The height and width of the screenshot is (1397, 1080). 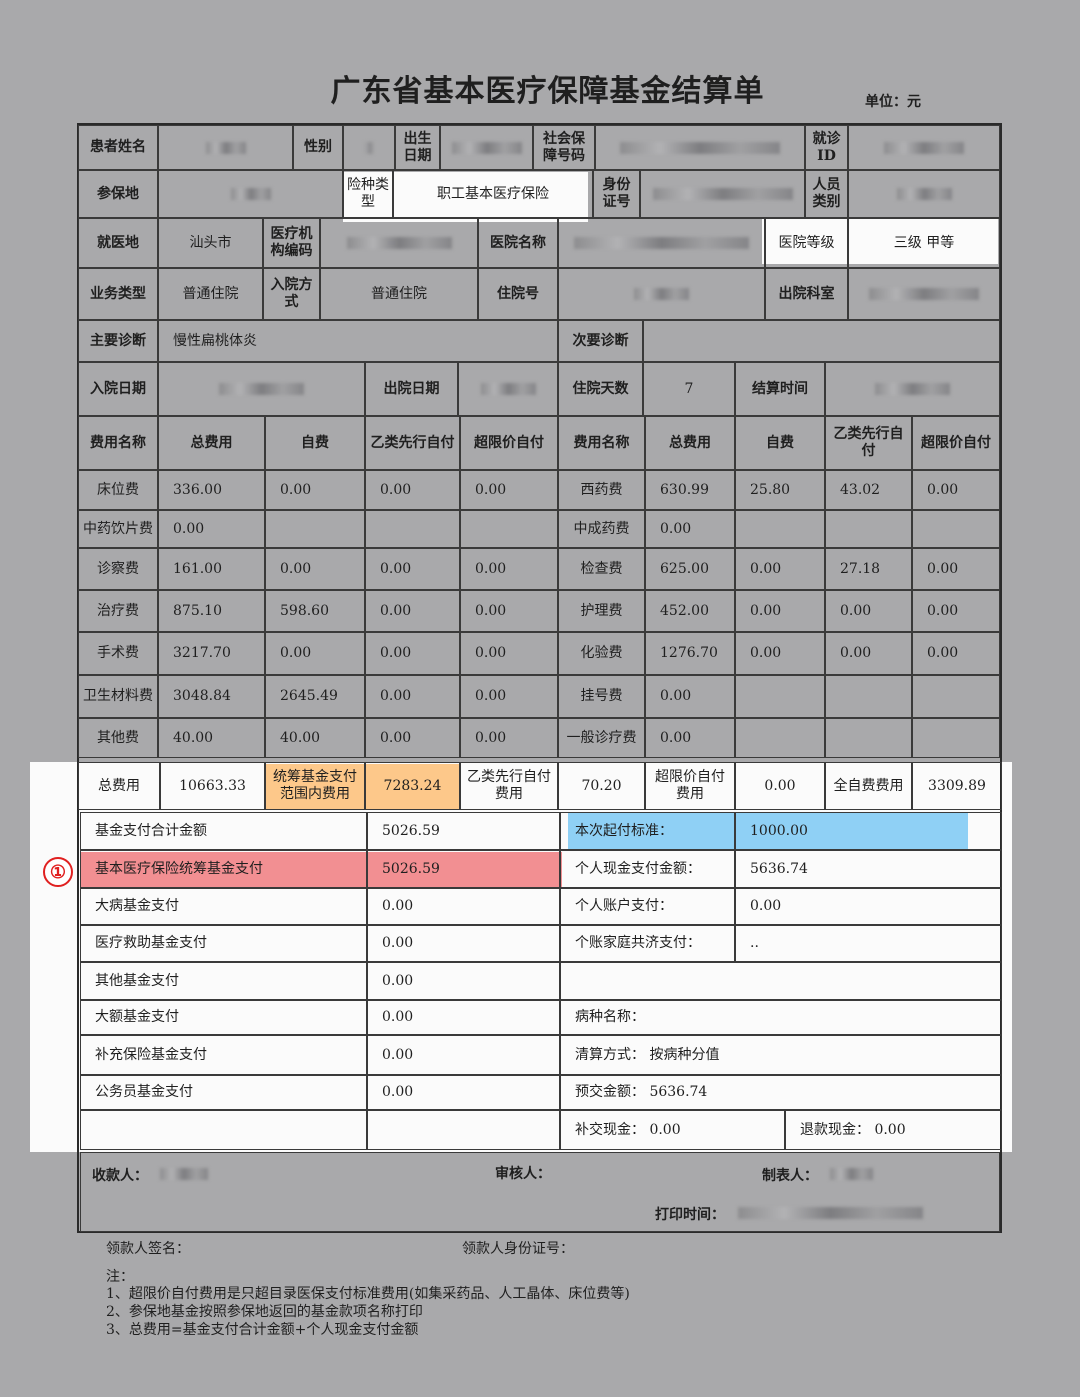 What do you see at coordinates (780, 786) in the screenshot?
I see `totals-over-limit: 0.00` at bounding box center [780, 786].